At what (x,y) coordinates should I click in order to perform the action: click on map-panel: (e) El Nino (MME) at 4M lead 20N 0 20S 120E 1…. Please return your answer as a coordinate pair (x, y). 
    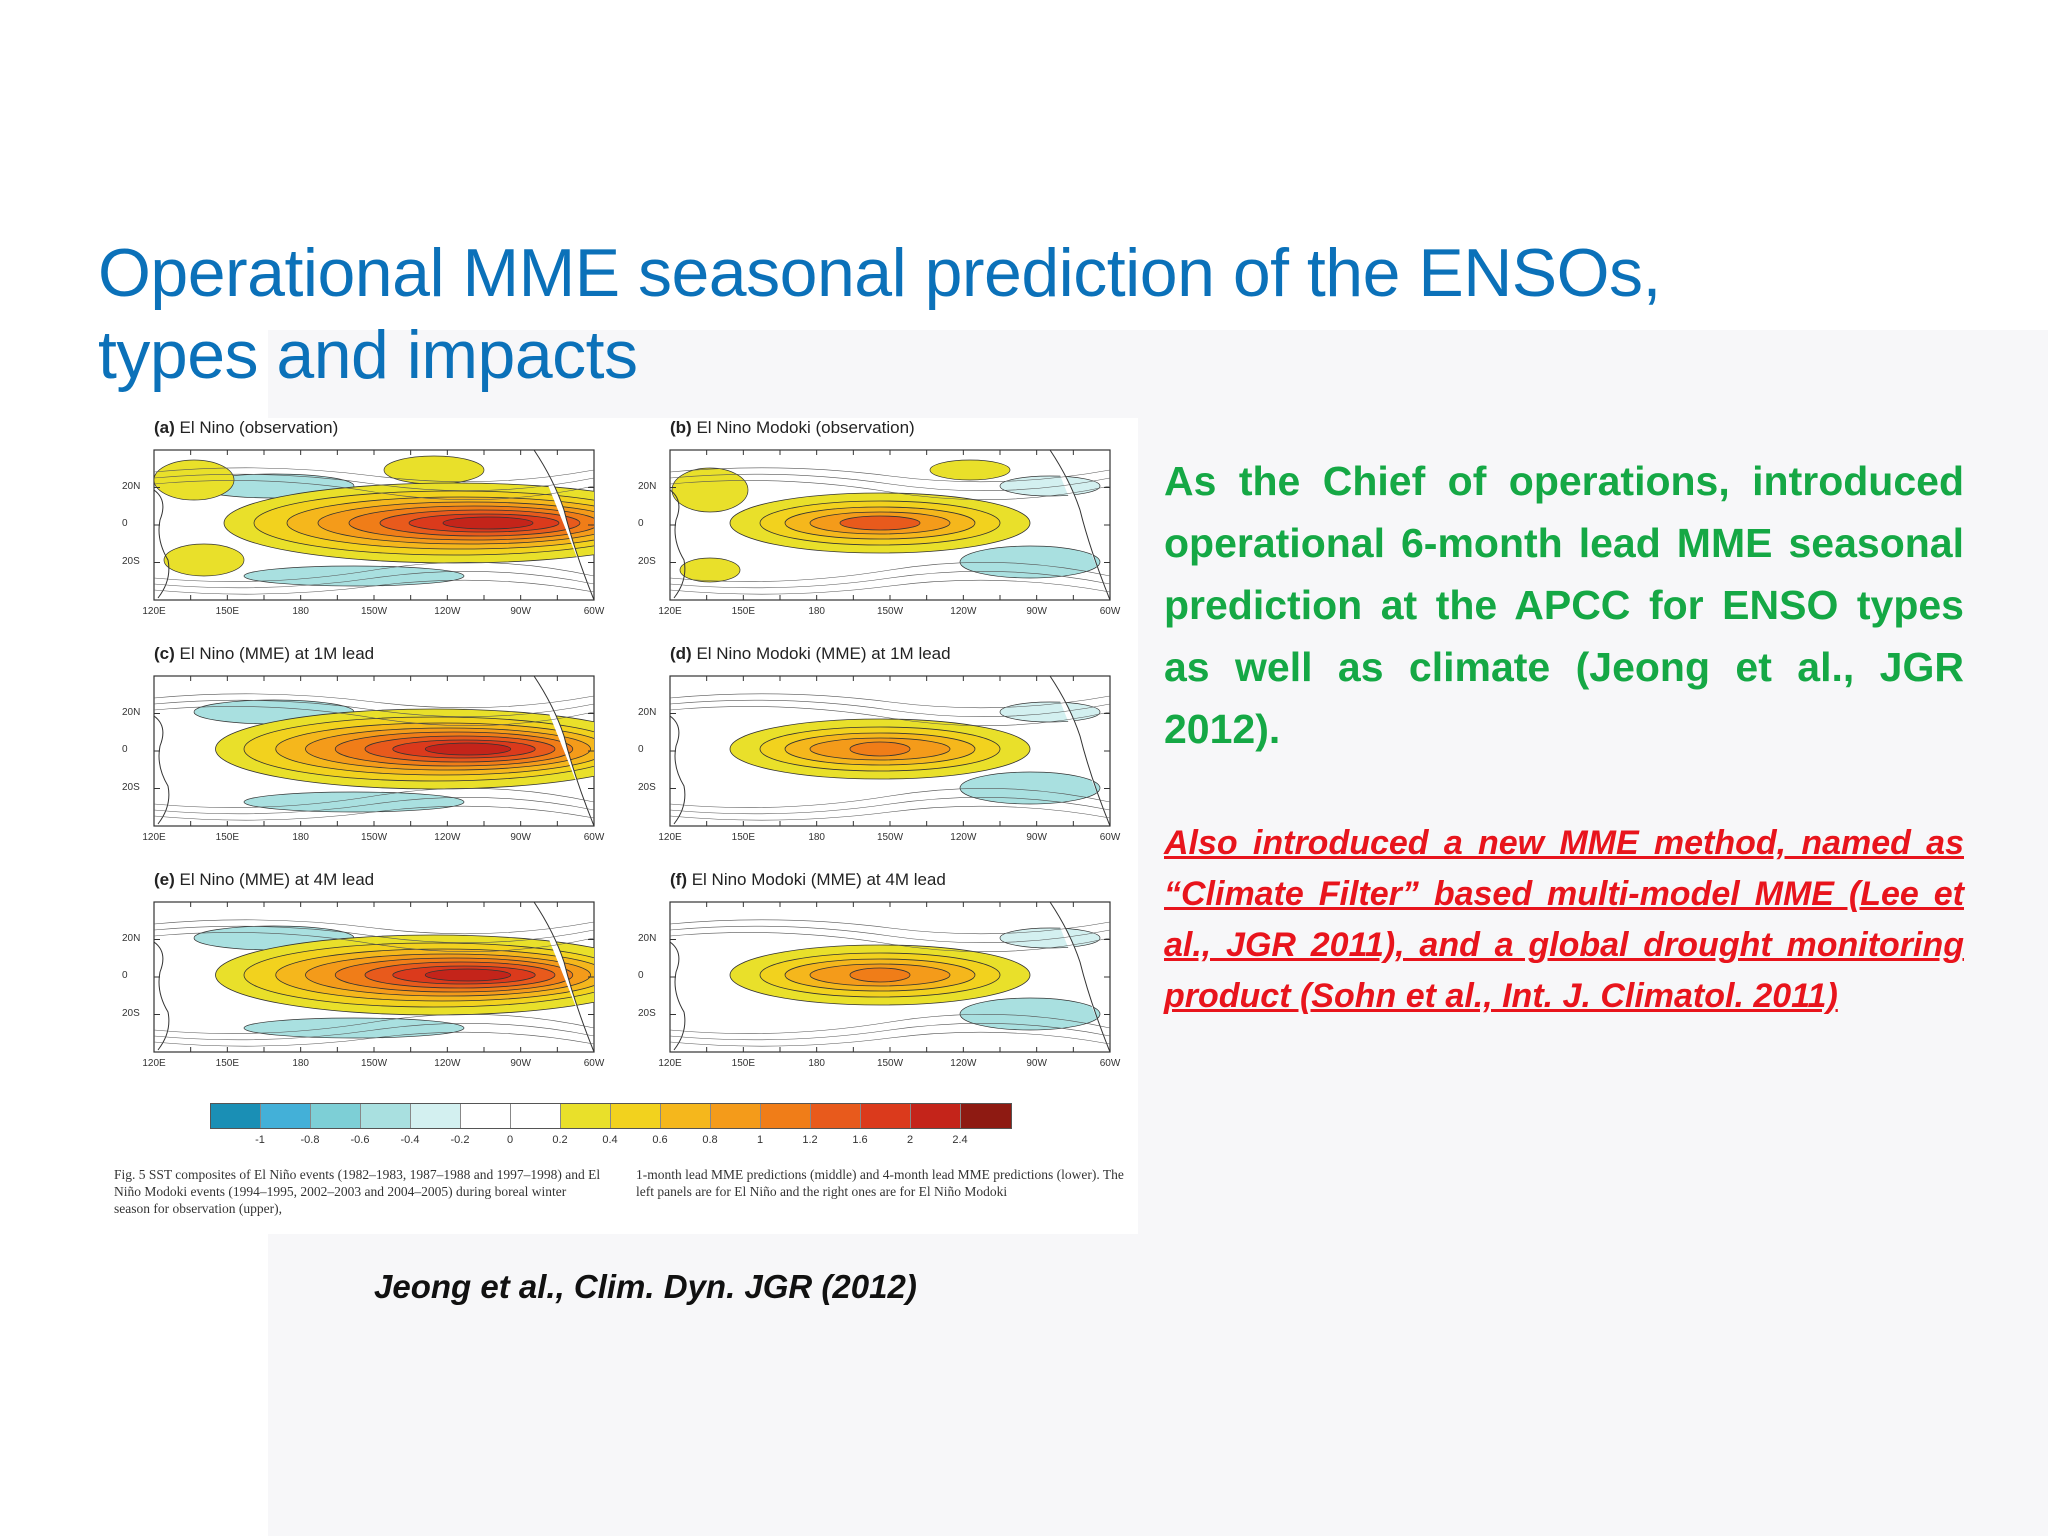
    Looking at the image, I should click on (365, 975).